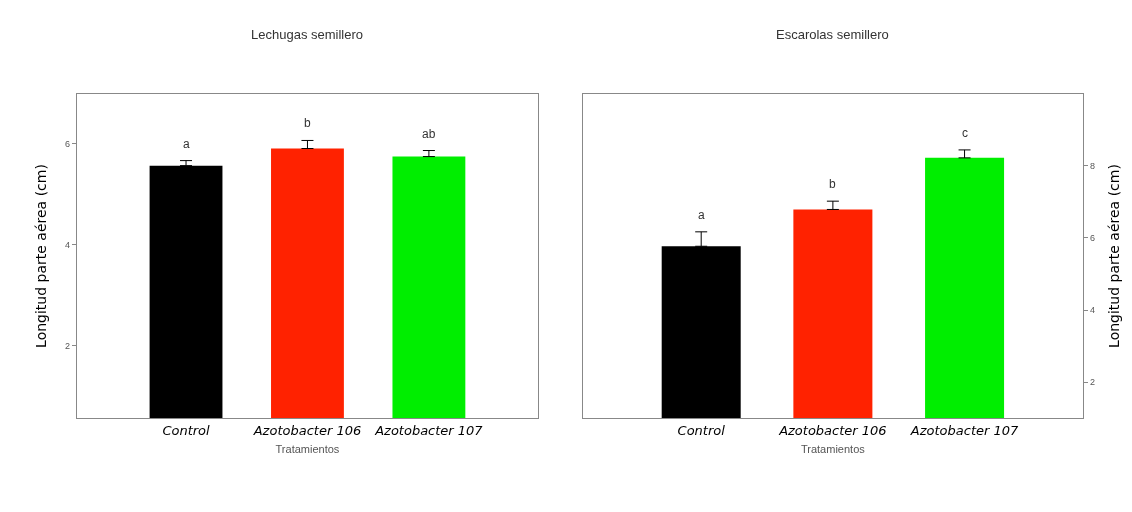  Describe the element at coordinates (832, 34) in the screenshot. I see `chart-title: Escarolas semillero` at that location.